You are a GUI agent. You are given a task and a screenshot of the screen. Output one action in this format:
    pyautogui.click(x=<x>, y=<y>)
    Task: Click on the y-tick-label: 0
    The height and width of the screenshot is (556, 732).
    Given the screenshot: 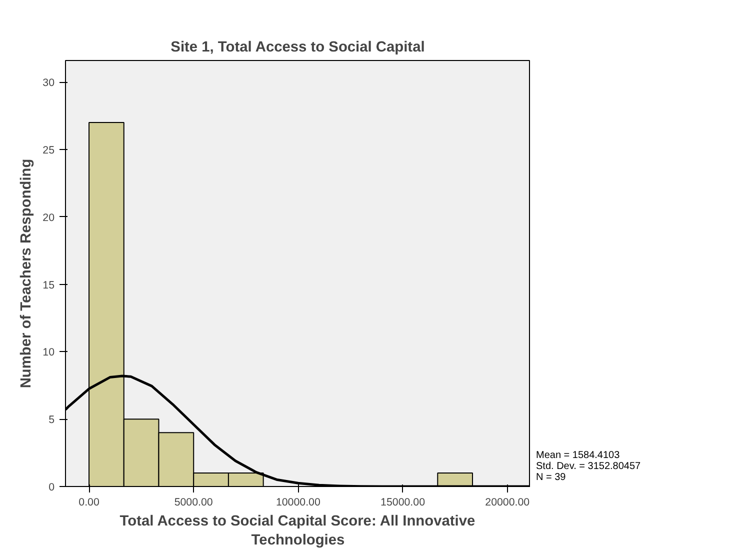 What is the action you would take?
    pyautogui.click(x=51, y=488)
    